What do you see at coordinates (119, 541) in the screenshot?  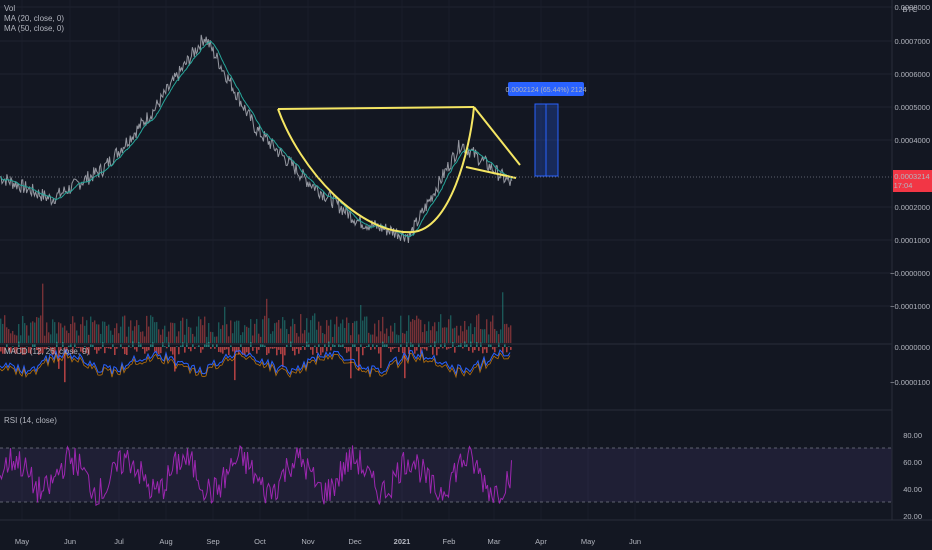 I see `time-axis-label: Jul` at bounding box center [119, 541].